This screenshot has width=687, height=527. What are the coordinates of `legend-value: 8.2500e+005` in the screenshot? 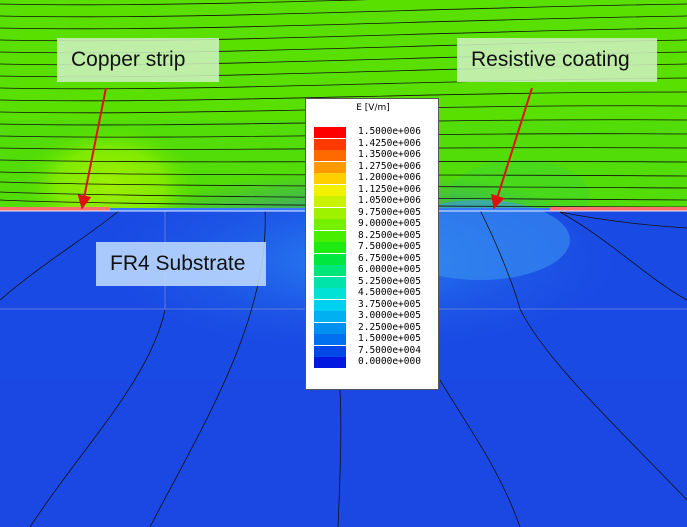 It's located at (389, 235).